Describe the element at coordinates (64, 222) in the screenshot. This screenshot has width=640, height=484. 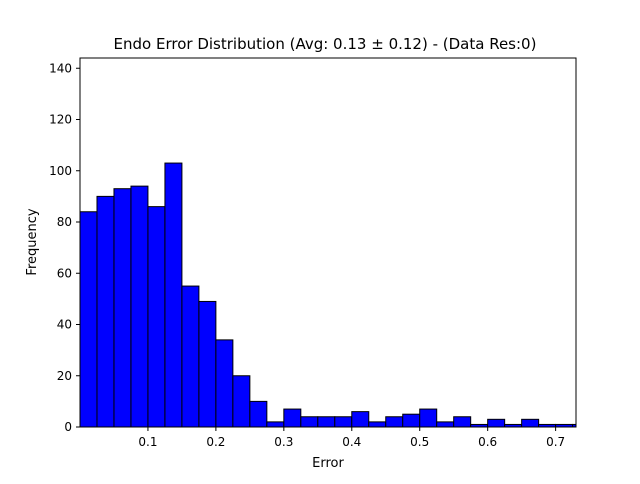
I see `y-tick-label: 80` at that location.